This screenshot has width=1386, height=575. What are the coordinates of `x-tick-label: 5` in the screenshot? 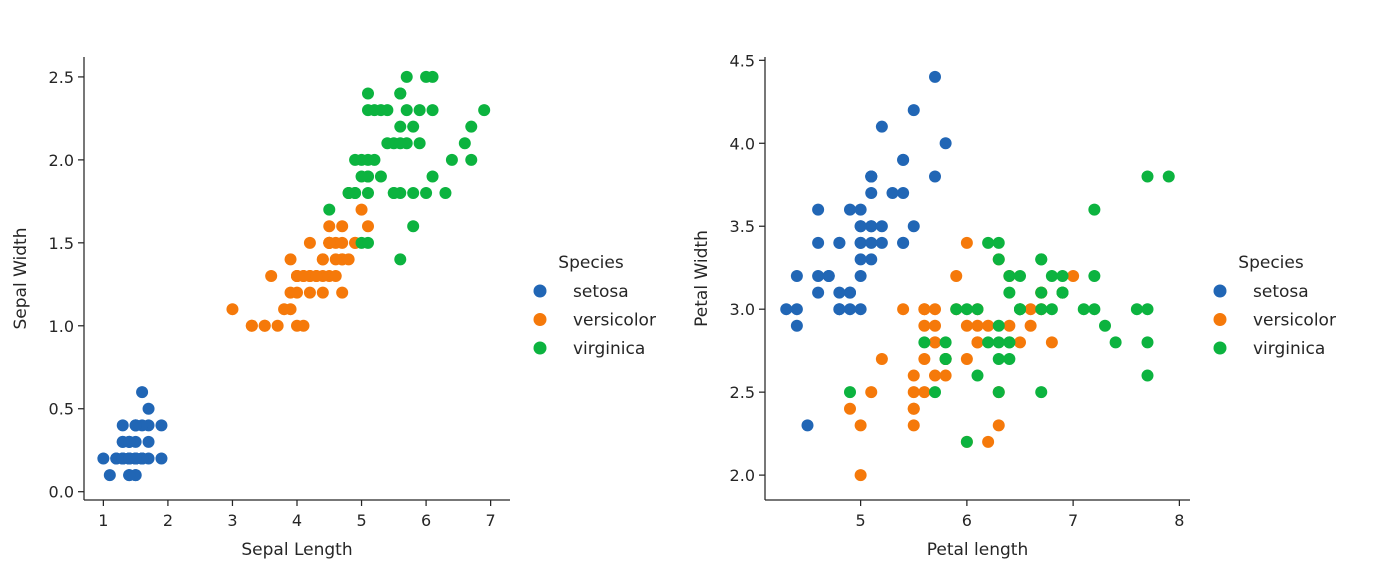 It's located at (861, 520).